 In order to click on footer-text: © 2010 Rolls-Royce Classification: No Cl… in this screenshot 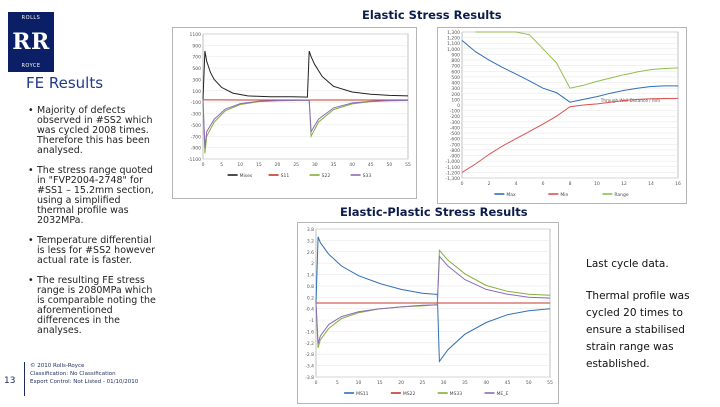, I will do `click(84, 374)`.